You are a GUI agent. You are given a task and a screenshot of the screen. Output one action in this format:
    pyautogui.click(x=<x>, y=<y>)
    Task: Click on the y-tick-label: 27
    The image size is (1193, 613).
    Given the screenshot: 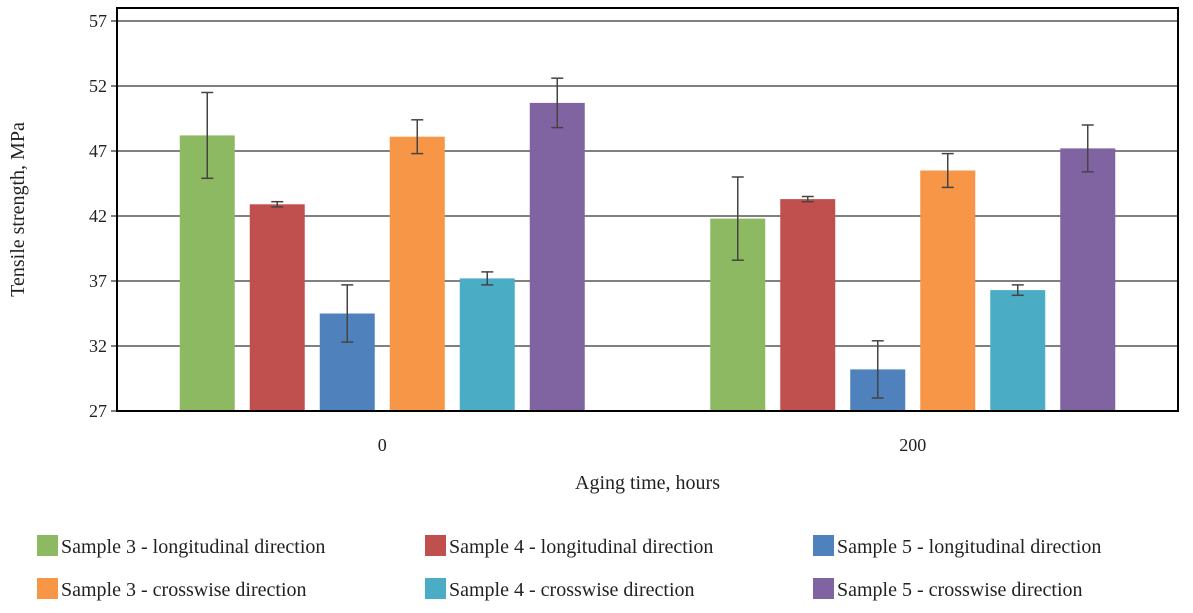 What is the action you would take?
    pyautogui.click(x=98, y=411)
    